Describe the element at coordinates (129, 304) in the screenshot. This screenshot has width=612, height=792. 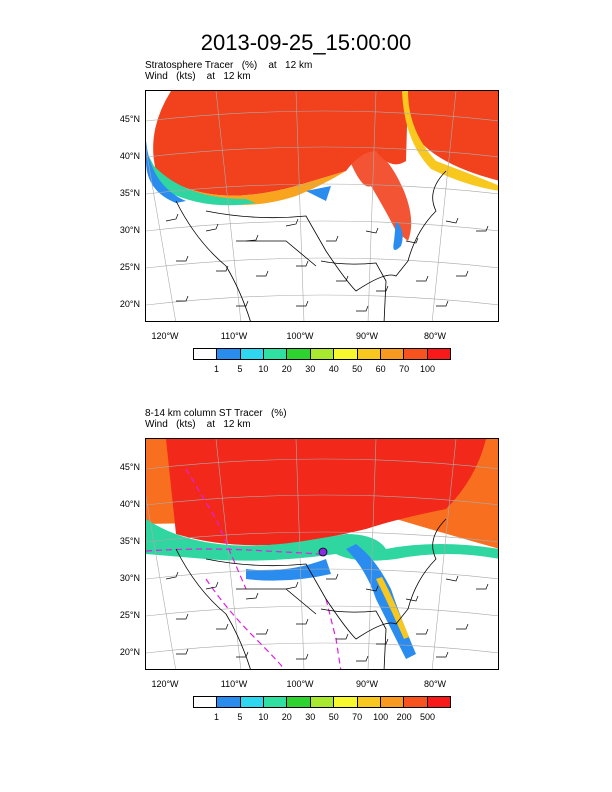
I see `panel1-lat-label: 20°N` at that location.